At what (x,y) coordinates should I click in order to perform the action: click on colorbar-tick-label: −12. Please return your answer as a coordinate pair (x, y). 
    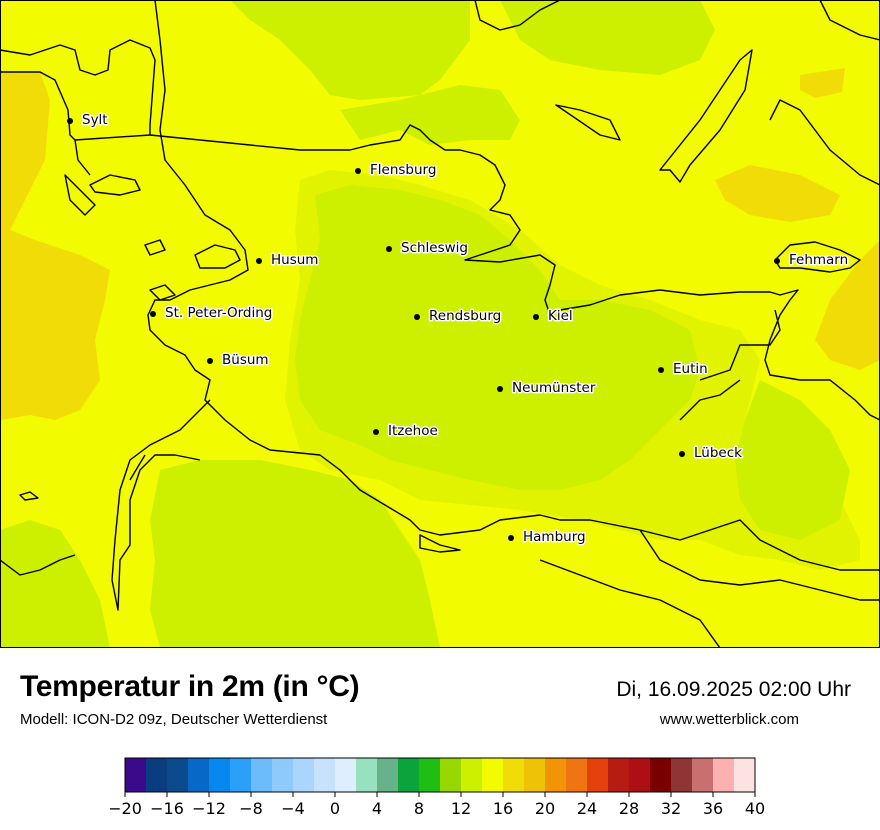
    Looking at the image, I should click on (209, 808).